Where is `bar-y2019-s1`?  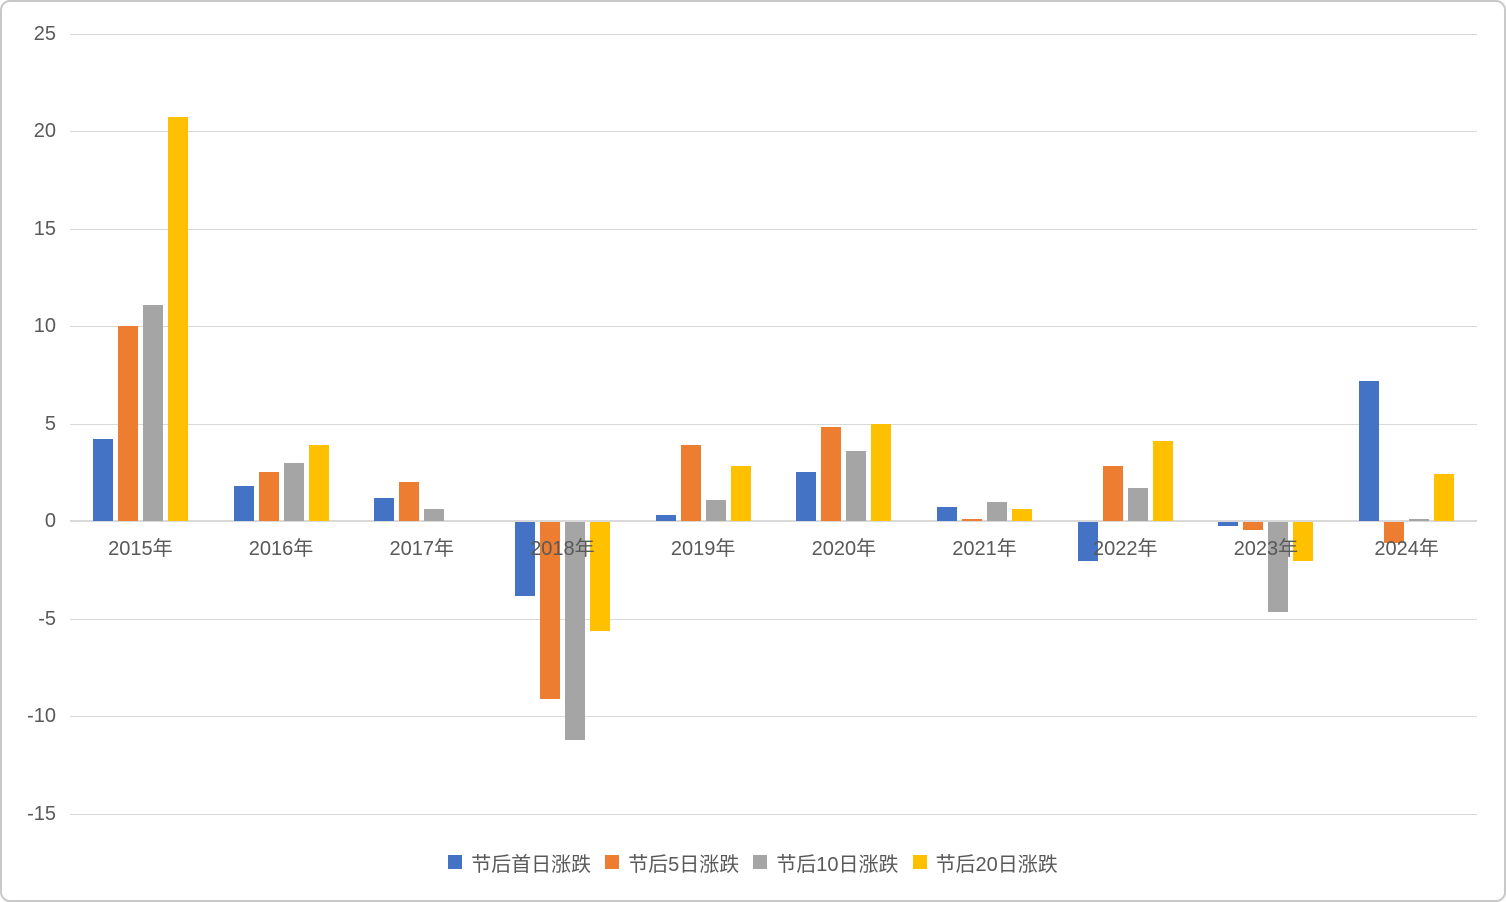
bar-y2019-s1 is located at coordinates (690, 482).